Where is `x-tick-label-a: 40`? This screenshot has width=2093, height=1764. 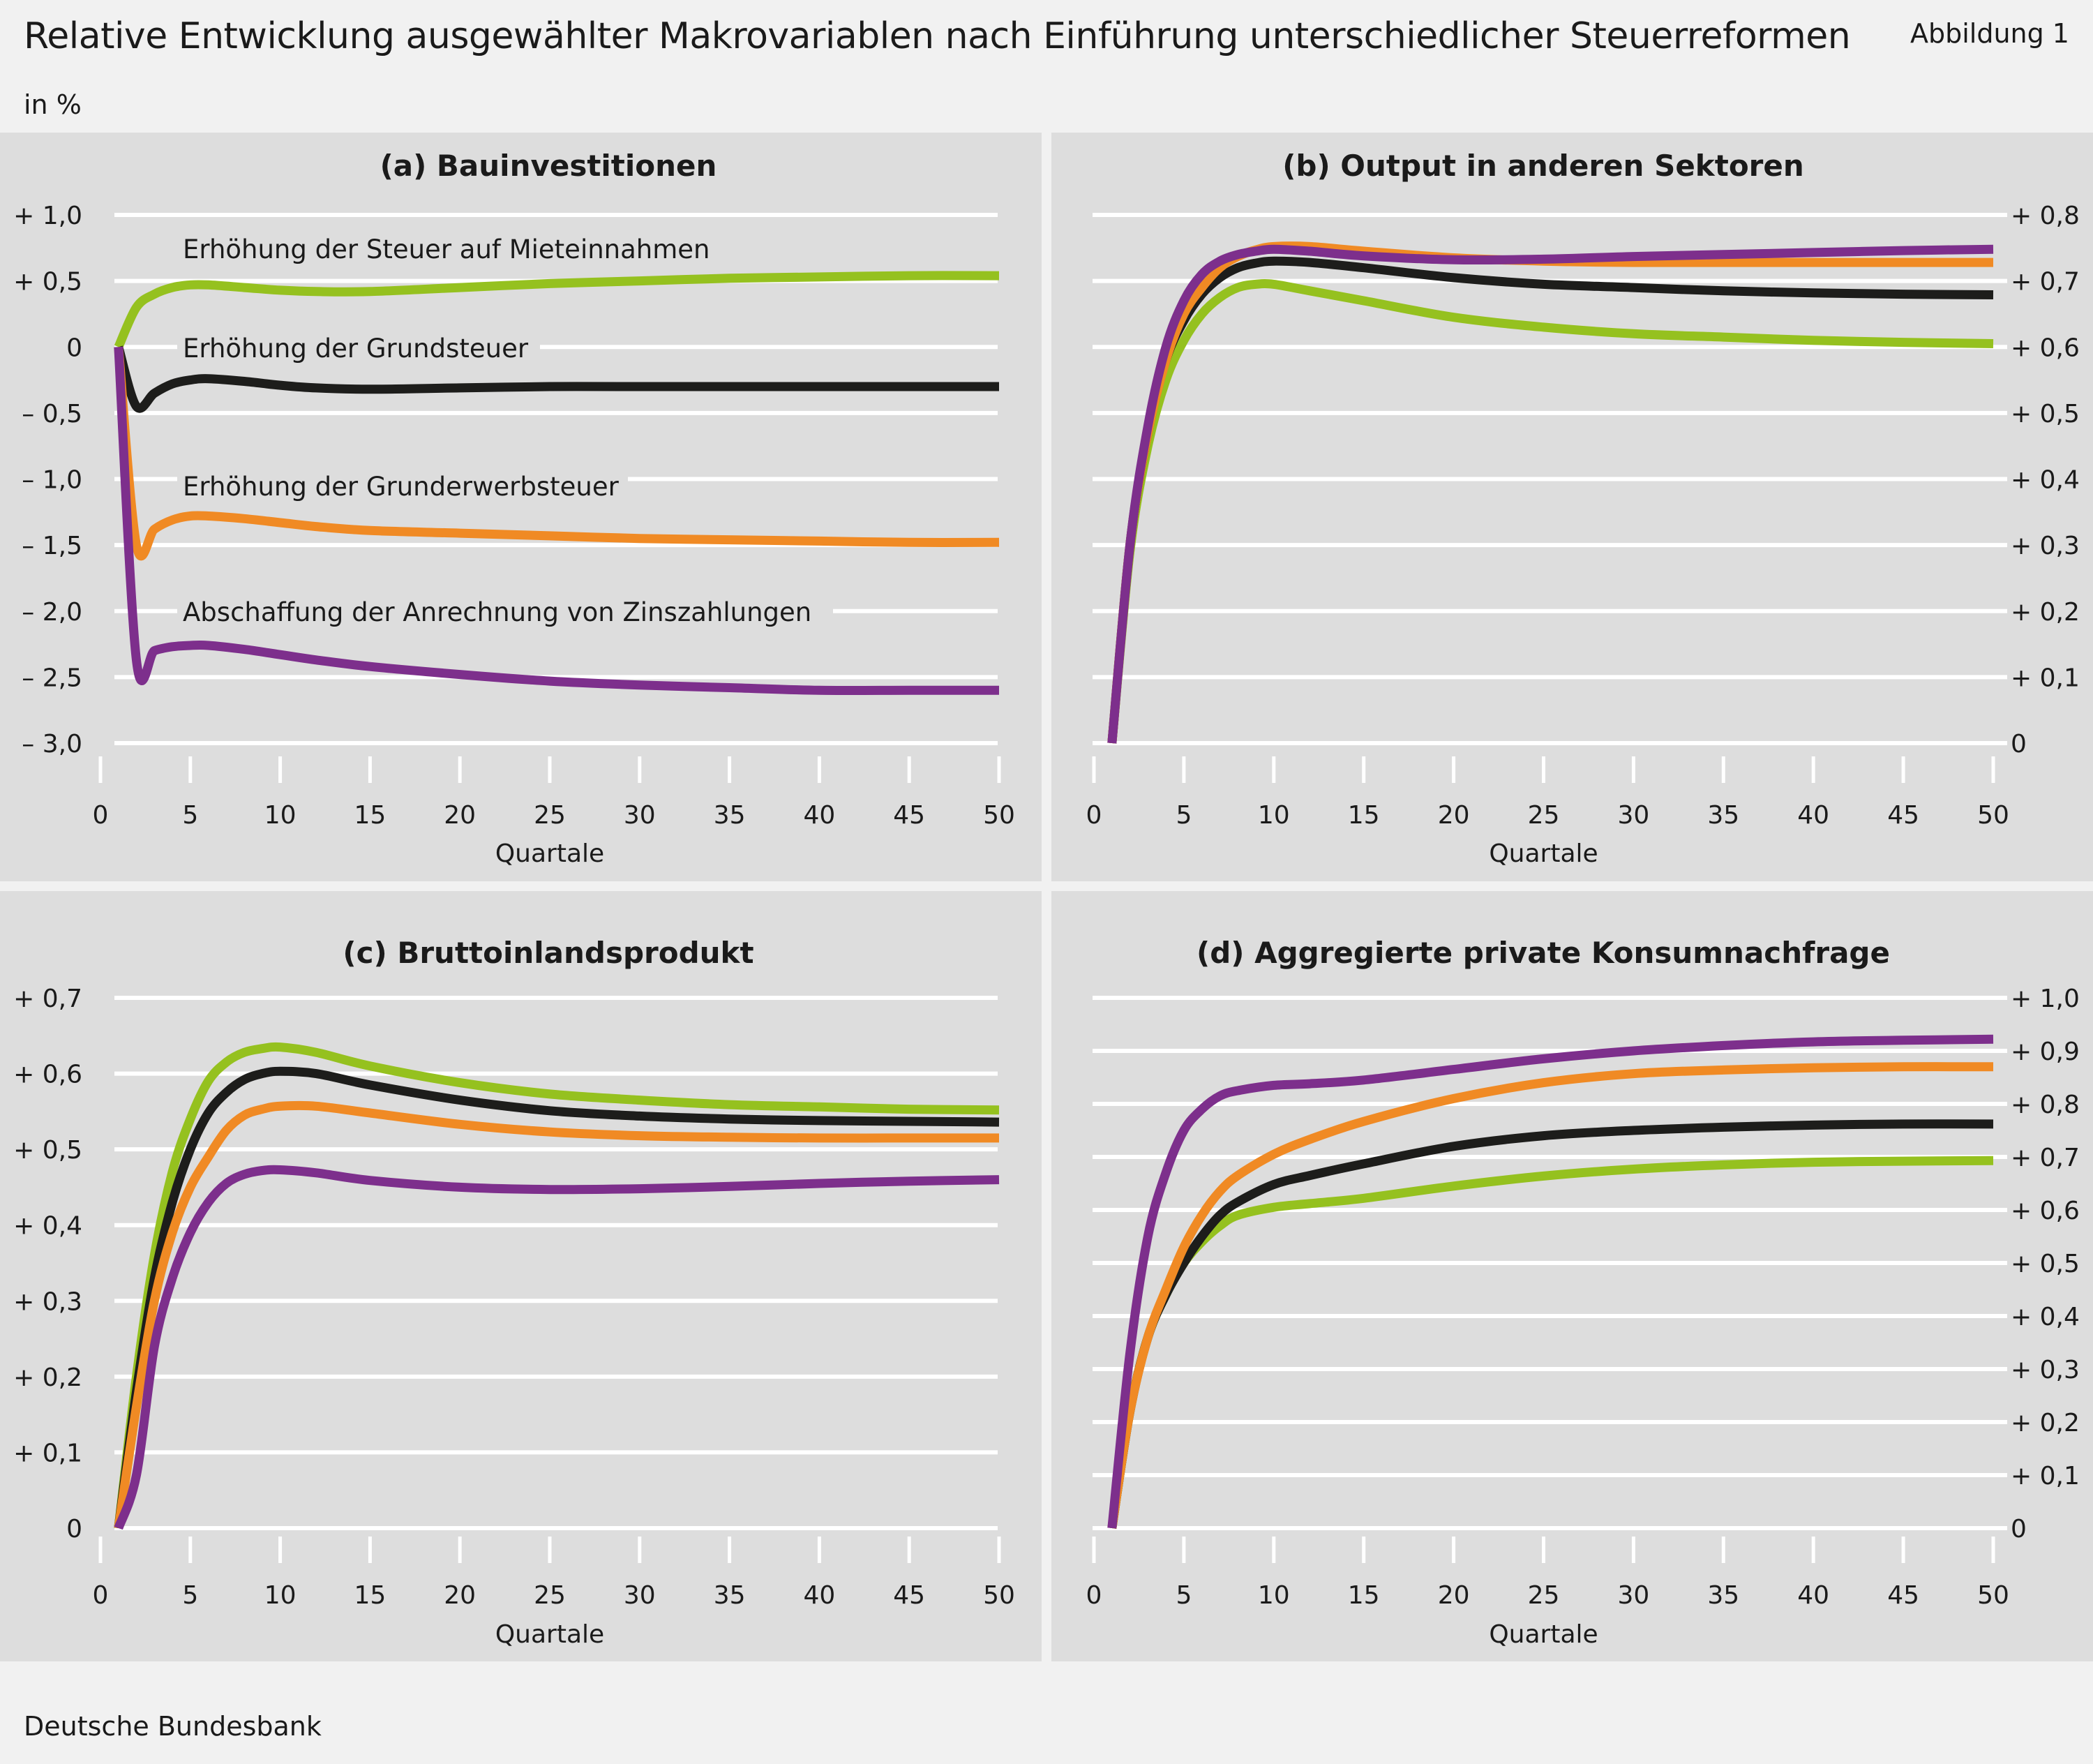
x-tick-label-a: 40 is located at coordinates (819, 816).